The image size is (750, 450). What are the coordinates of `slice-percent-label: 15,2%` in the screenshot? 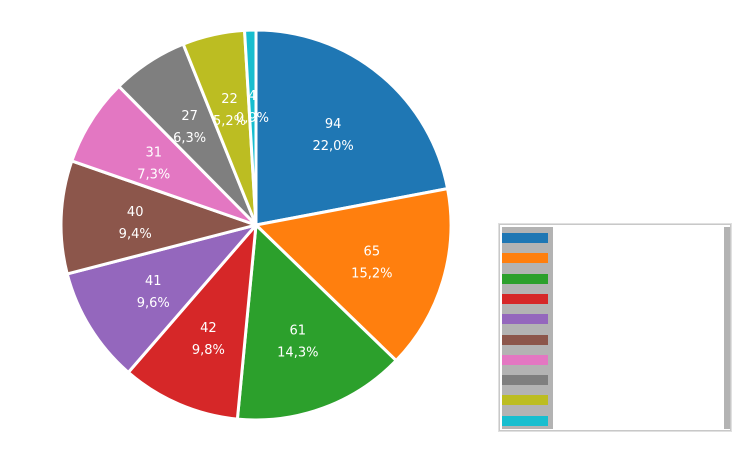 It's located at (371, 274).